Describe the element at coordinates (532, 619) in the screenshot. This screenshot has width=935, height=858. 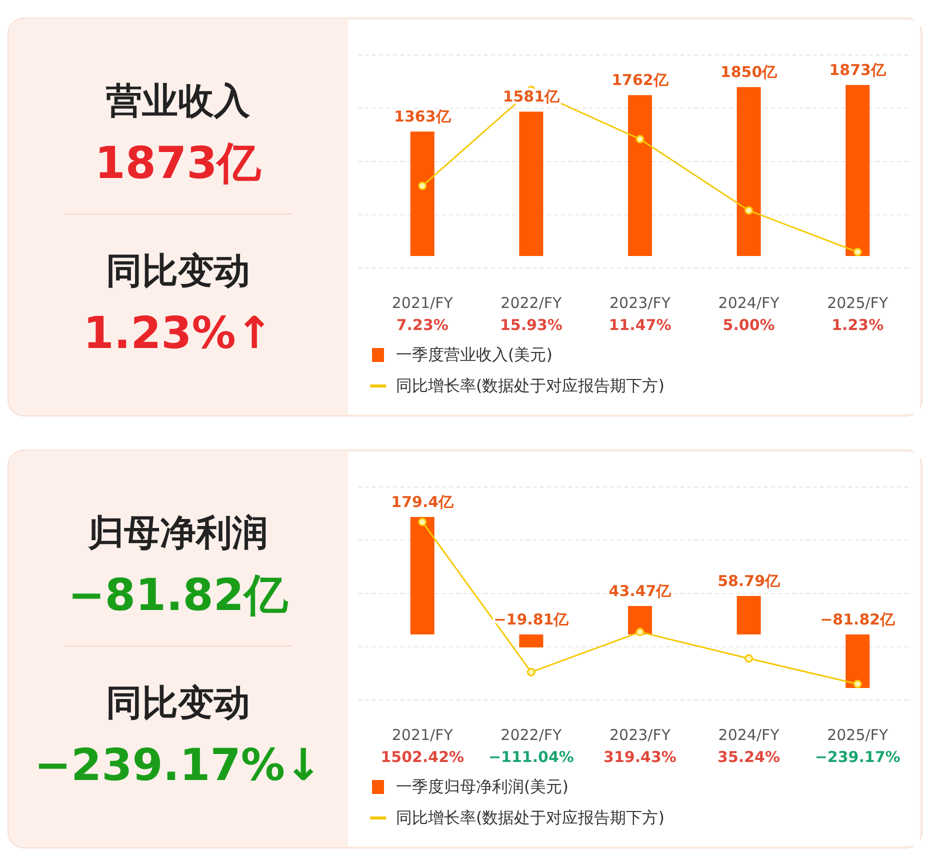
I see `data-label: −19.81亿` at that location.